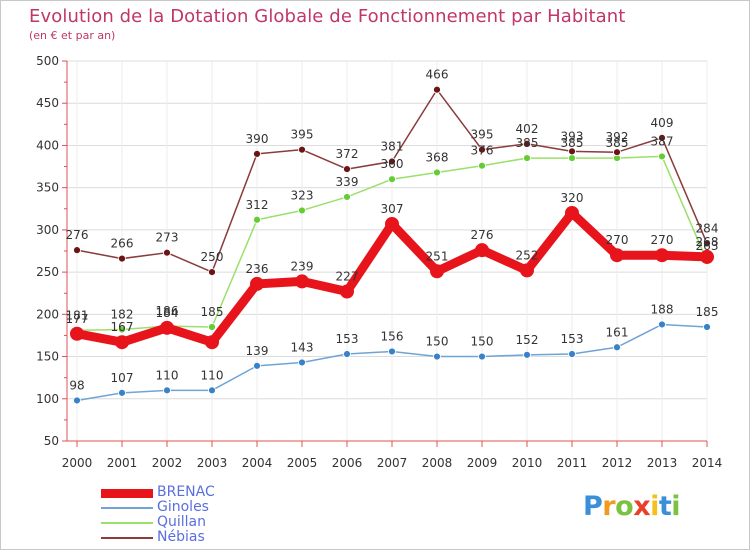 The image size is (750, 550). Describe the element at coordinates (183, 507) in the screenshot. I see `legend-label-ginoles: Ginoles` at that location.